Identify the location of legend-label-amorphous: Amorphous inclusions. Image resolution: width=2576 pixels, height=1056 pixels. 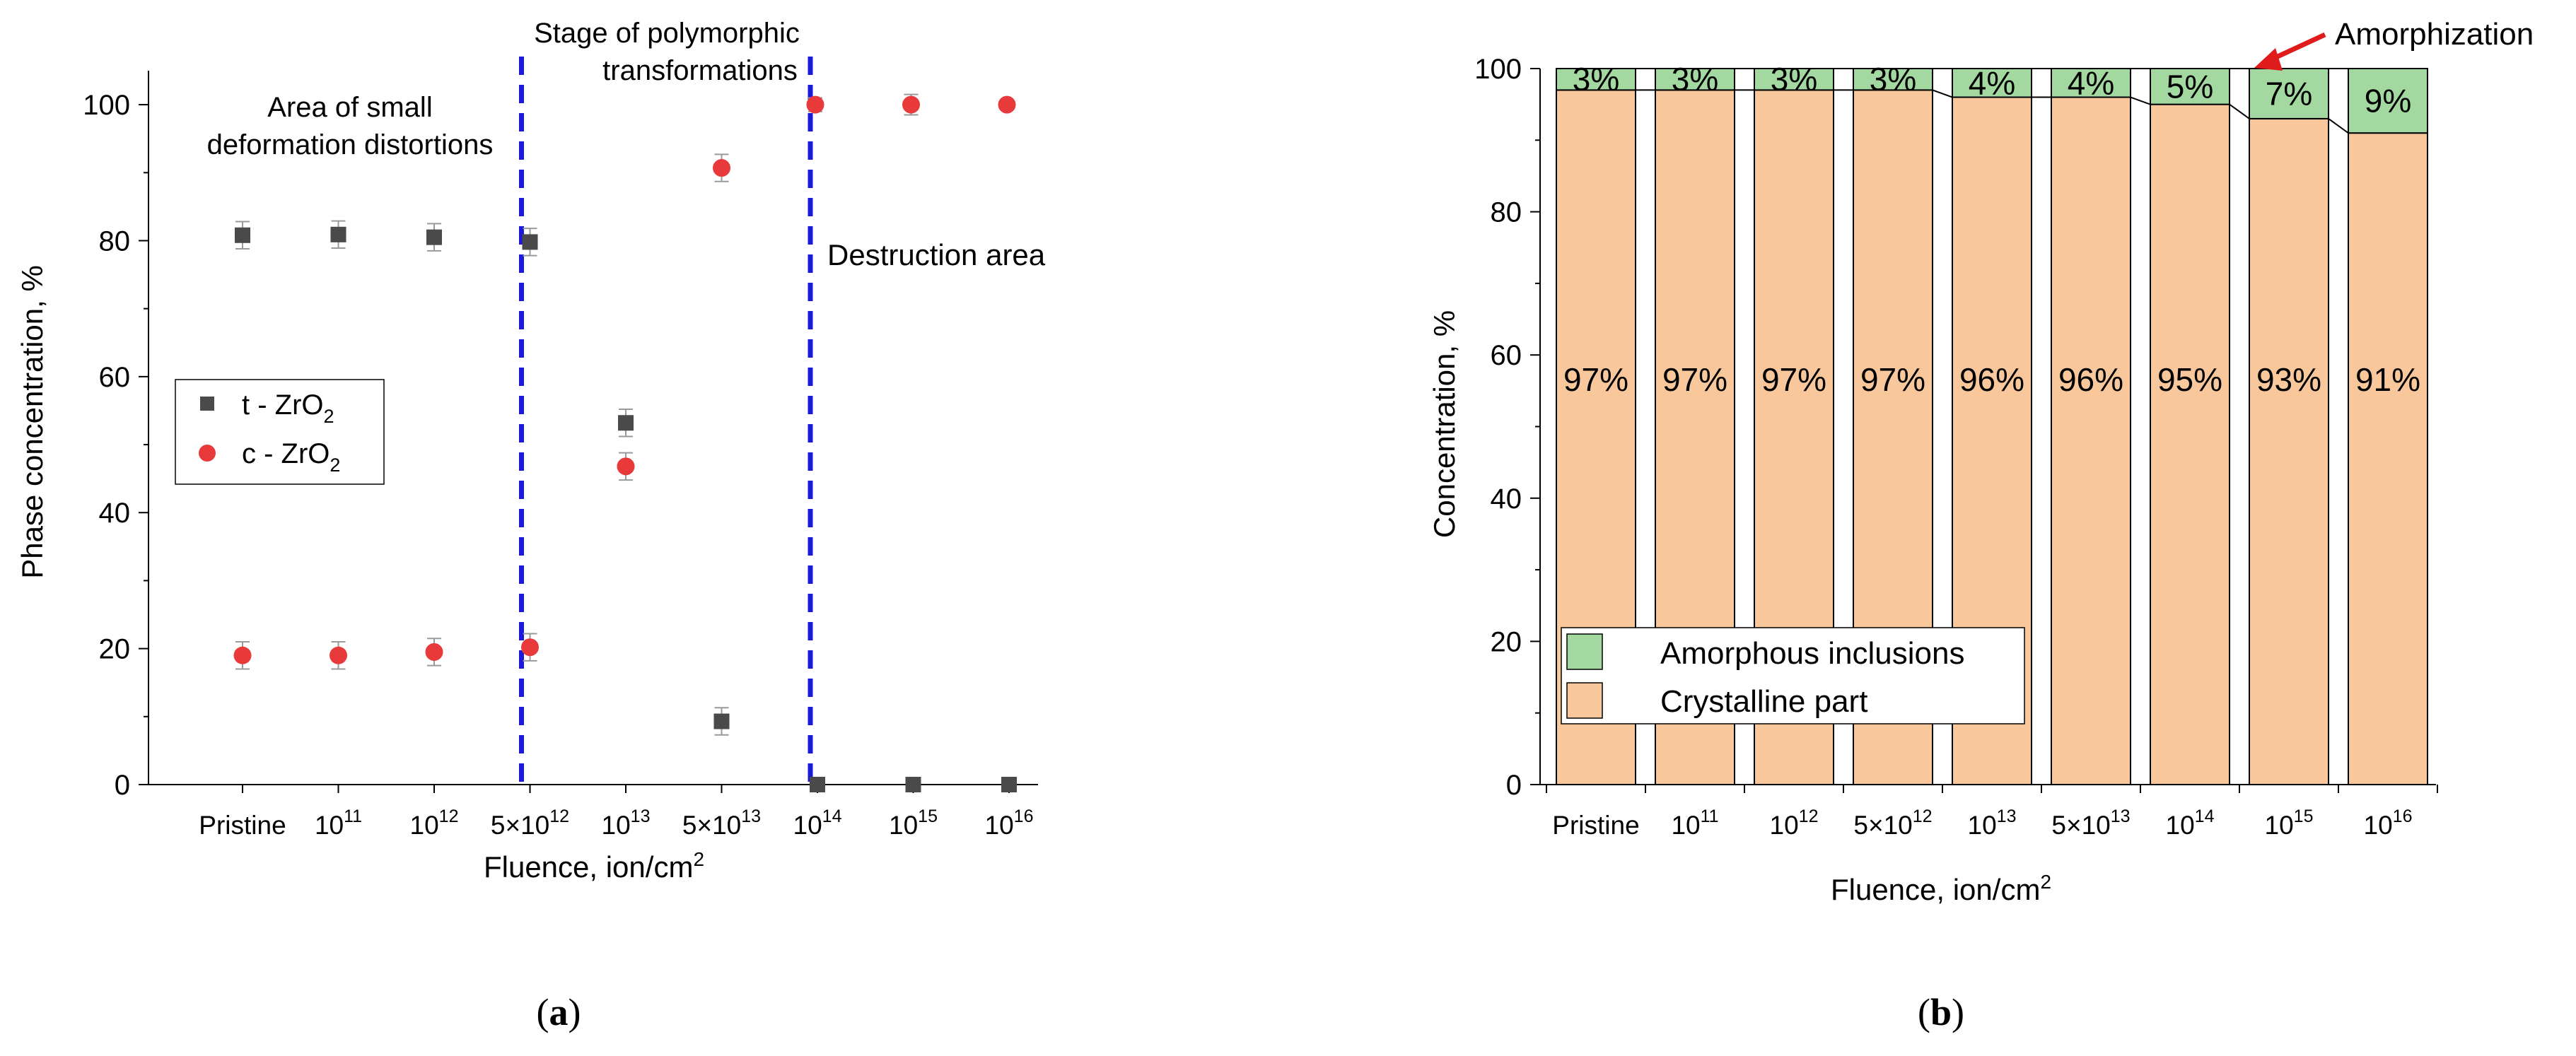
(1812, 653).